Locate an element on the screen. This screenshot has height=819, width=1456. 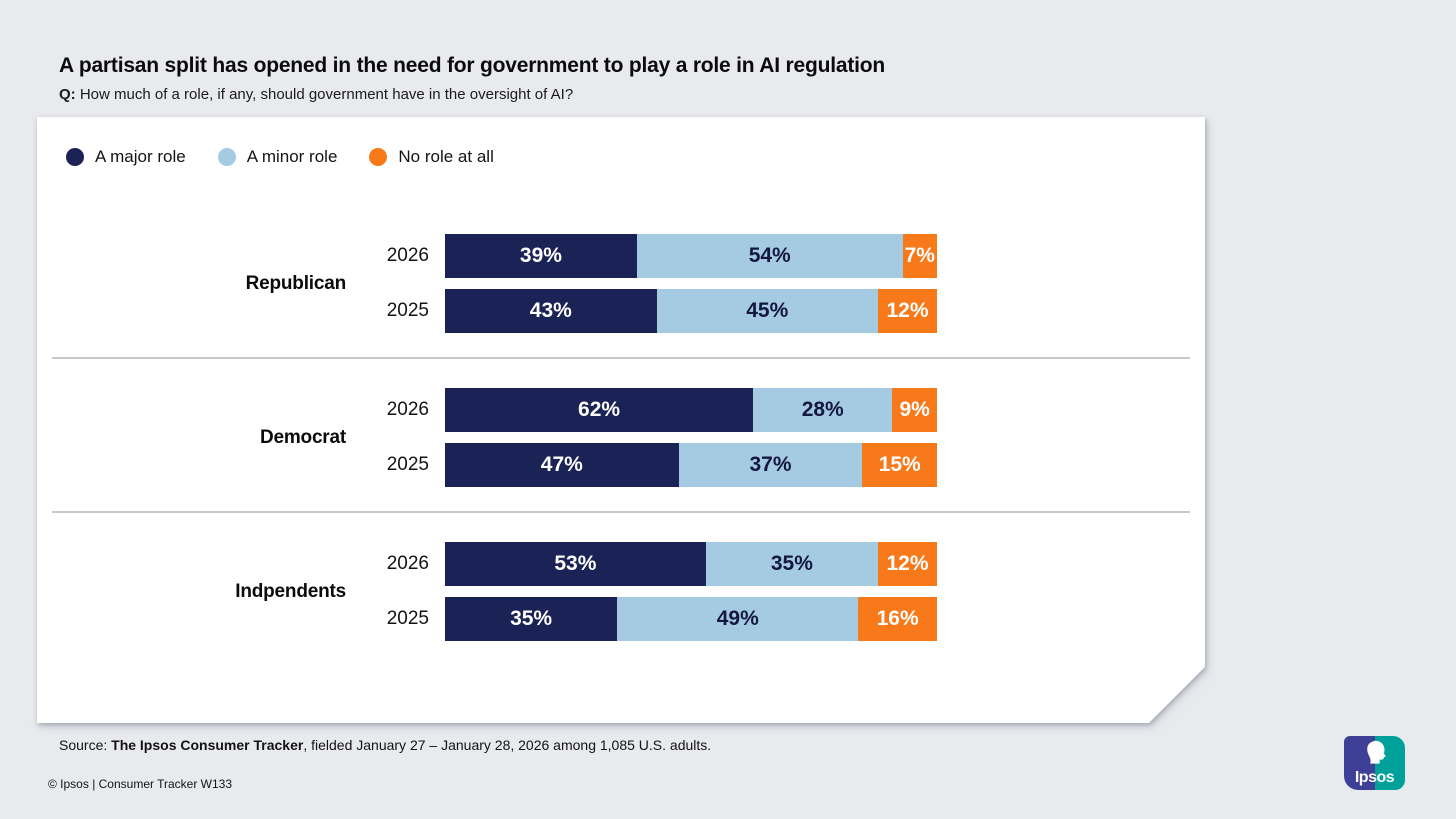
legend-item: A minor role is located at coordinates (278, 157).